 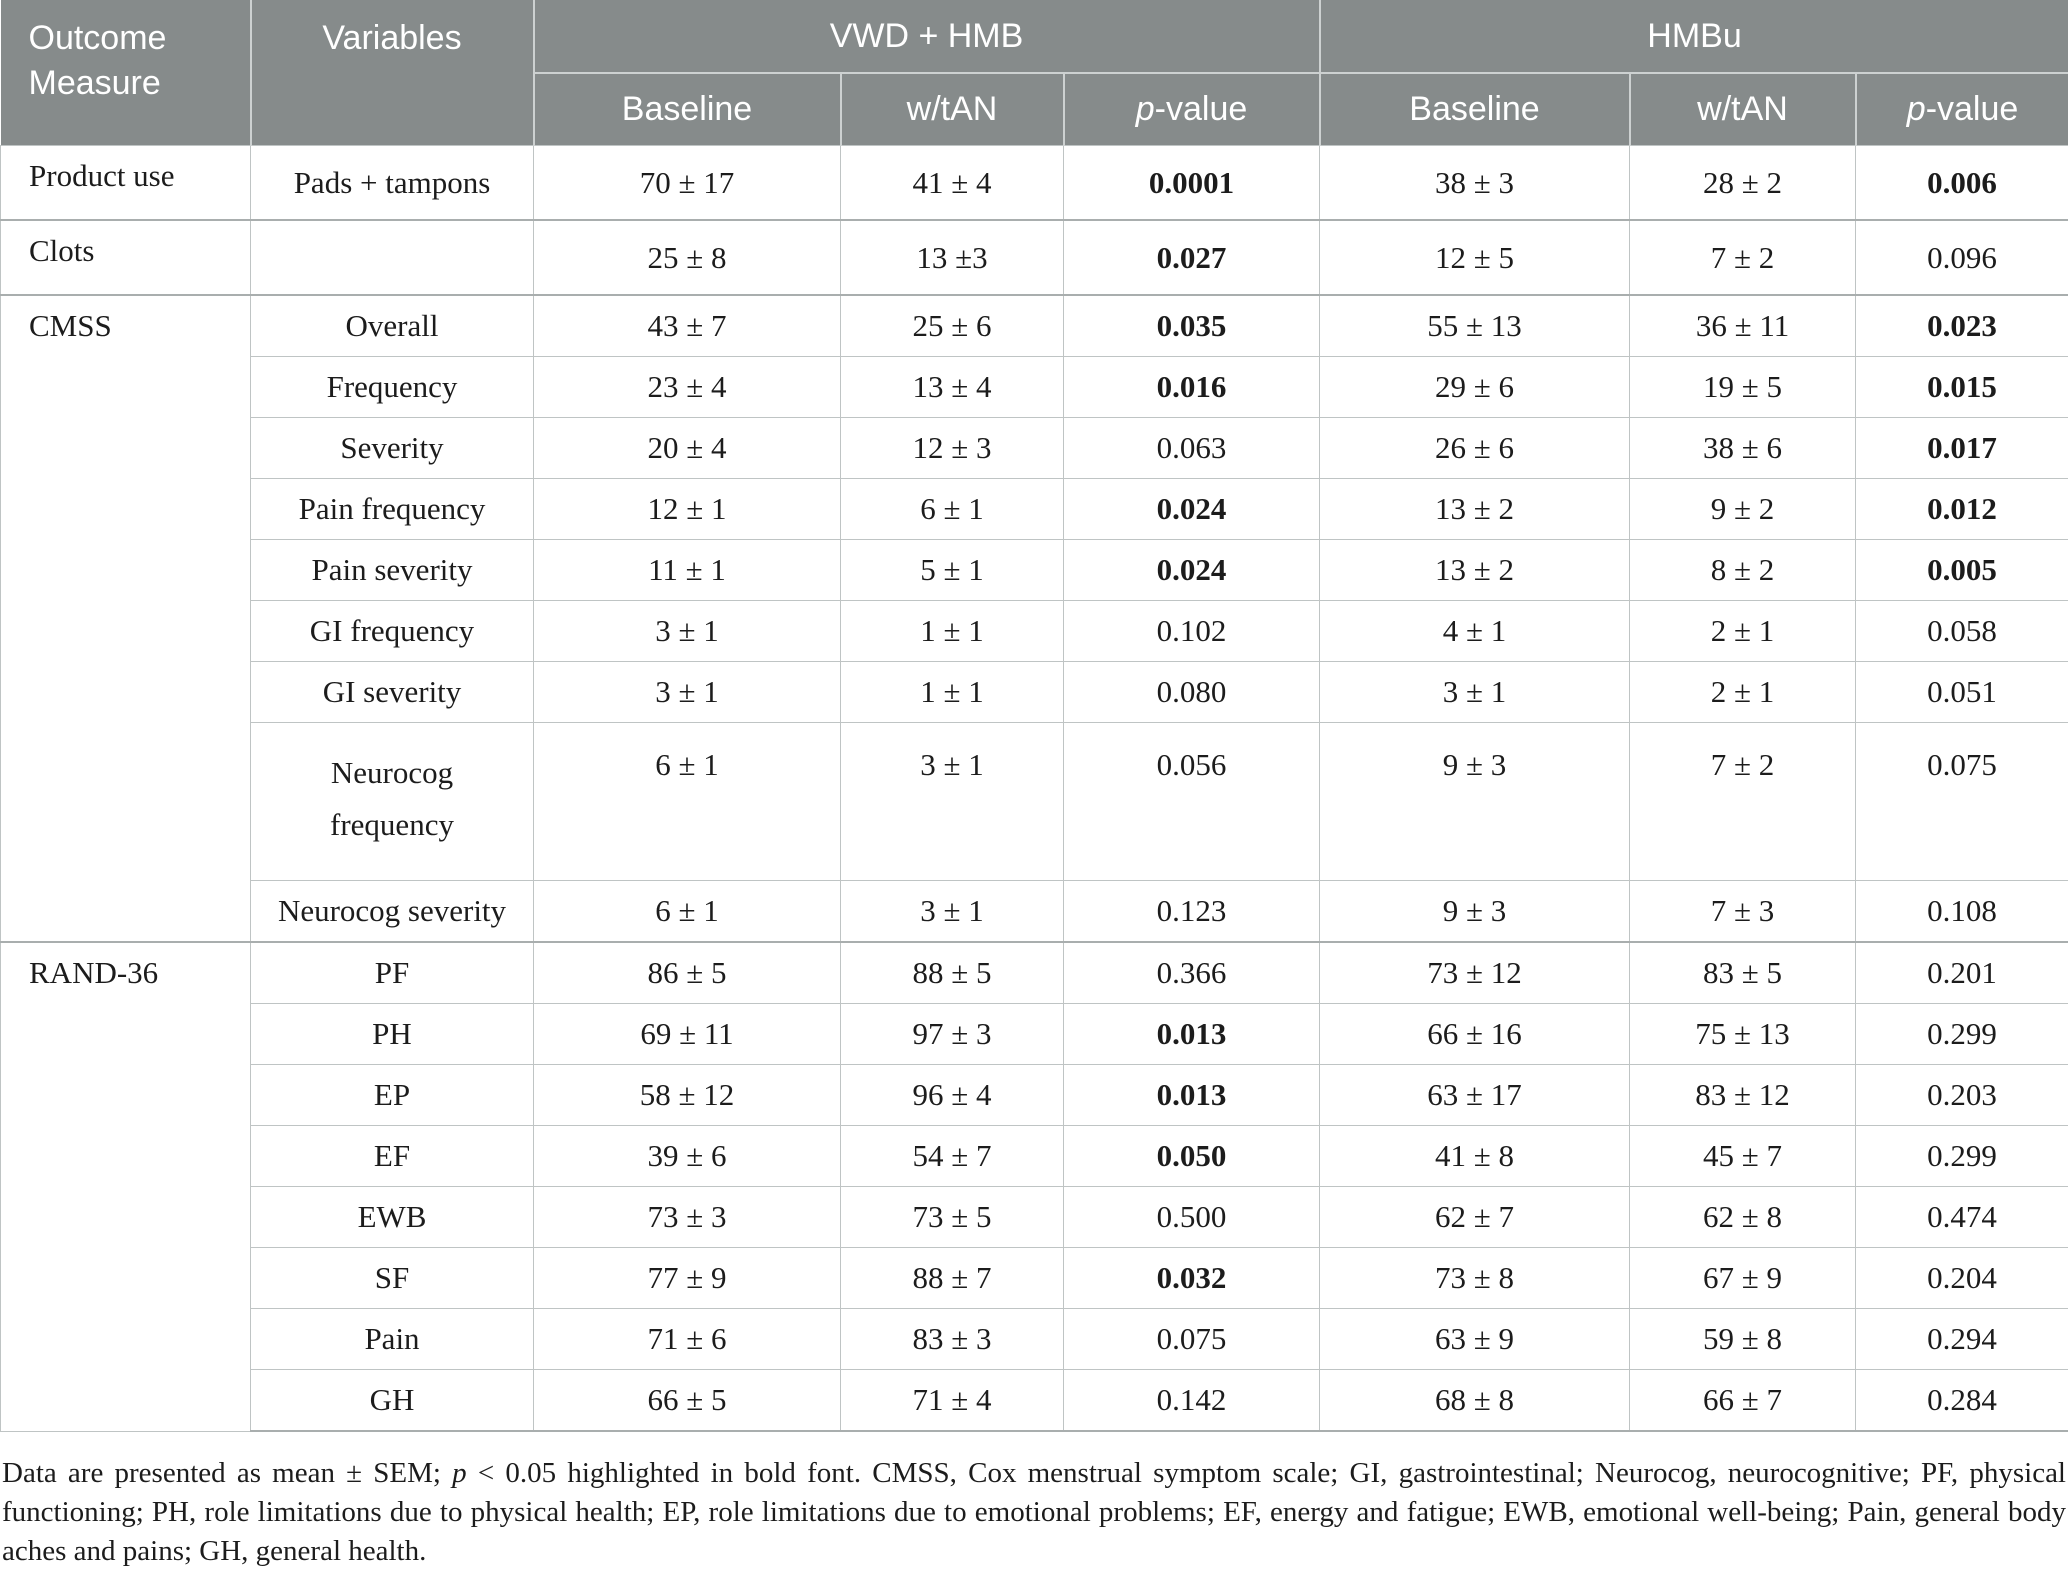 I want to click on mean-sem-cell: 63 ± 9, so click(x=1475, y=1339).